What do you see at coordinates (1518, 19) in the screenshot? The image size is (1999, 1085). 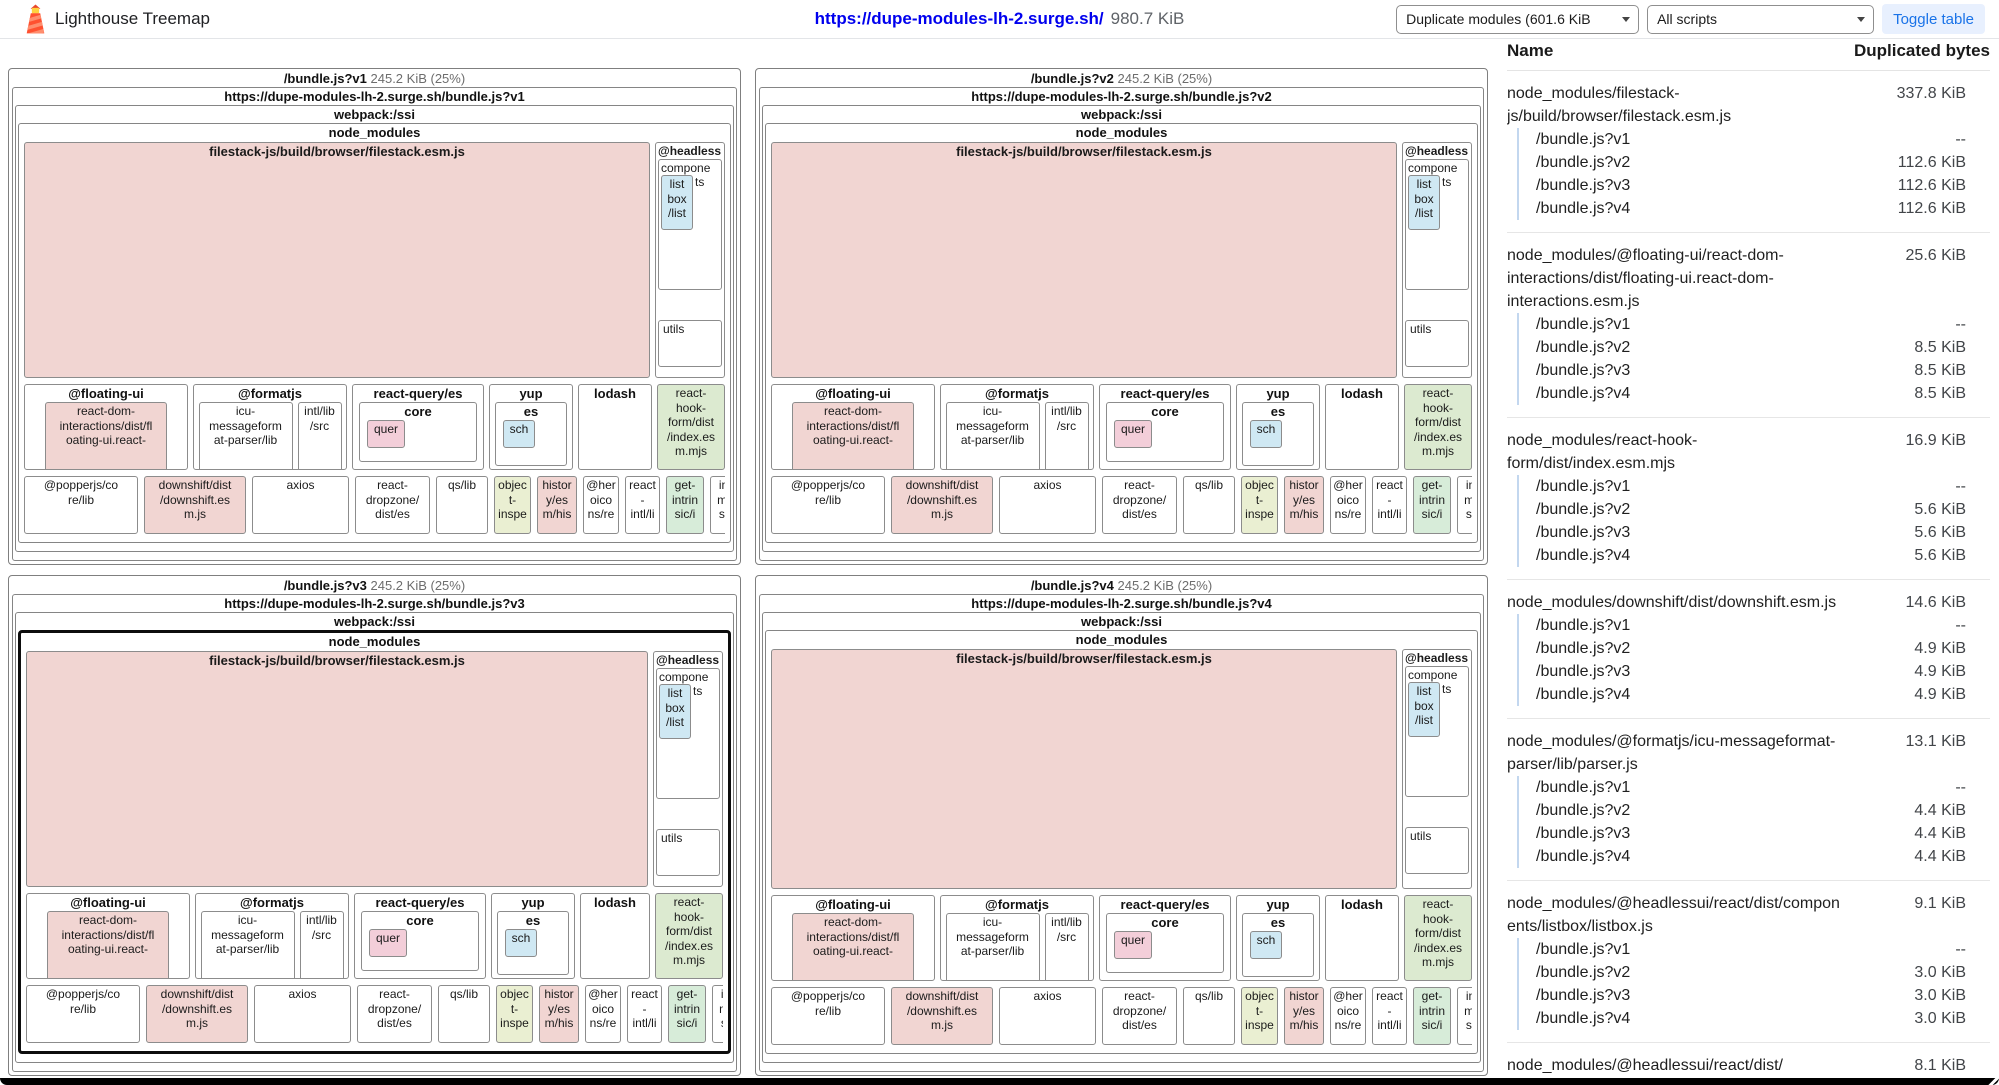 I see `view-mode-select: Duplicate modules (601.6 KiB` at bounding box center [1518, 19].